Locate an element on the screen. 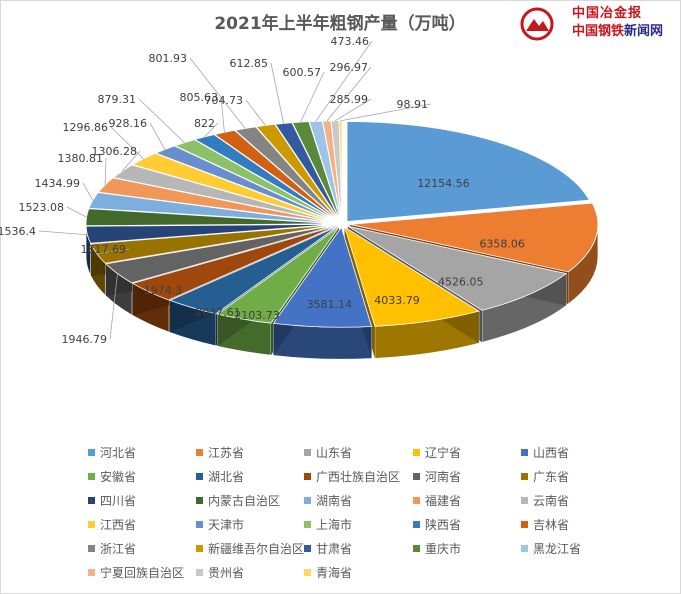 The height and width of the screenshot is (594, 681). legend-label: 河南省 is located at coordinates (443, 477).